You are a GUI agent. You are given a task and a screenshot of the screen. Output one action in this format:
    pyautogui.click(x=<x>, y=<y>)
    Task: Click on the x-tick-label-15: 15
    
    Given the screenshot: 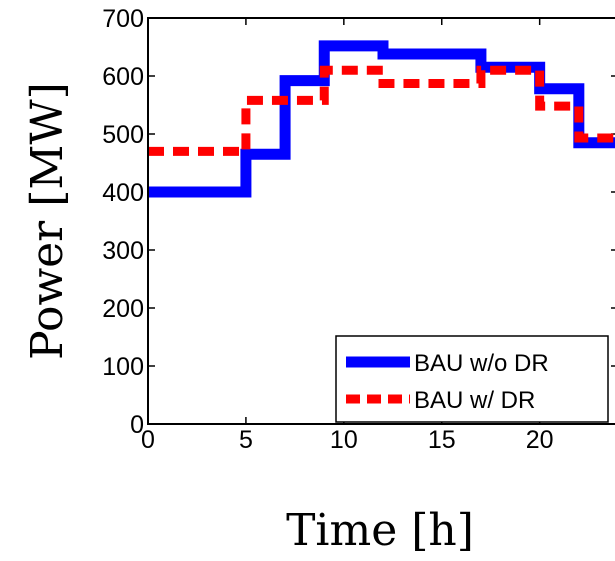 What is the action you would take?
    pyautogui.click(x=442, y=440)
    